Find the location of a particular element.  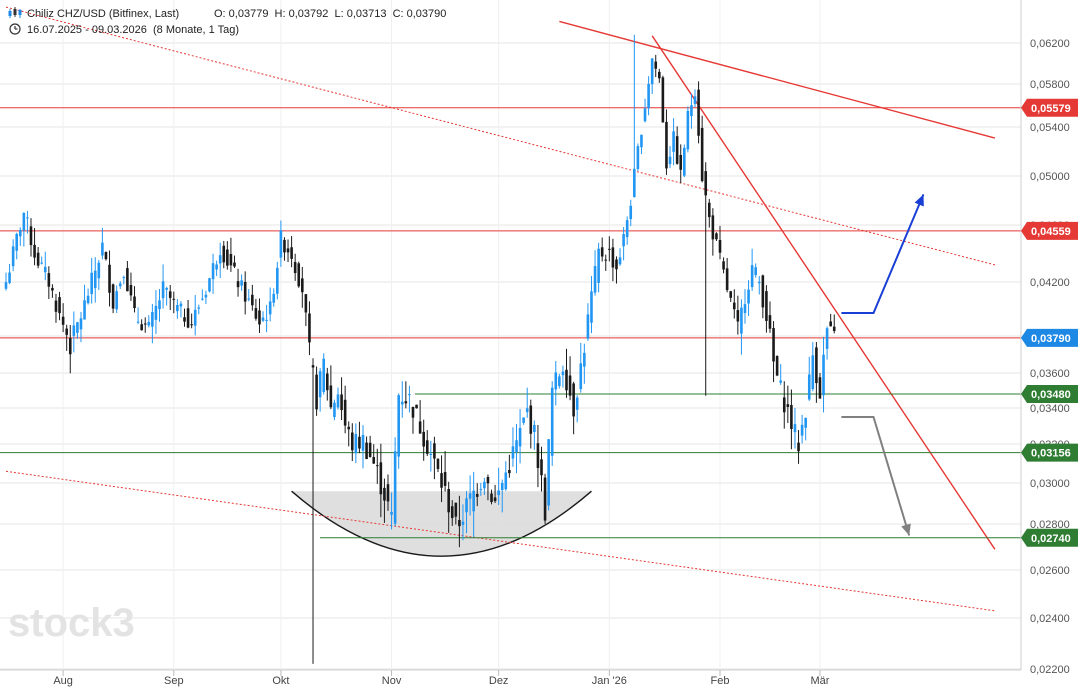

y-tick-label: 0,02200 is located at coordinates (1050, 670).